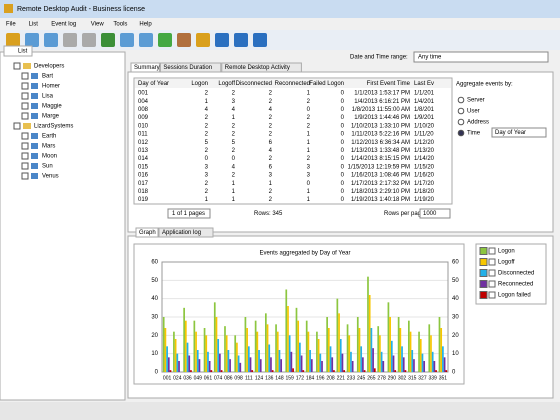 This screenshot has width=560, height=420. I want to click on item-name: Moon, so click(49, 157).